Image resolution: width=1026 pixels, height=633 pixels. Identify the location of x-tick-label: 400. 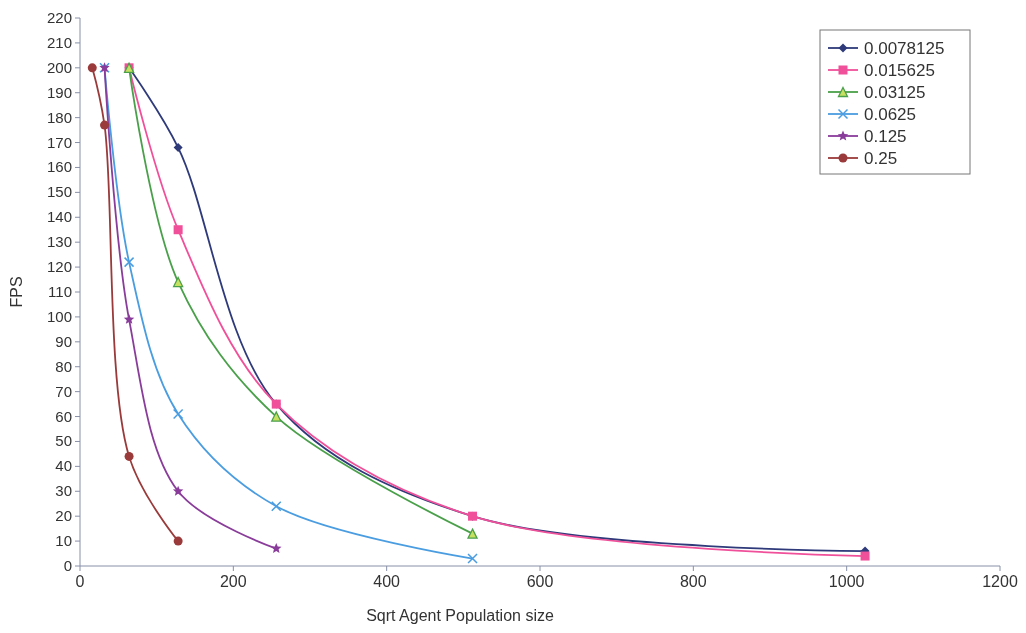
(387, 581).